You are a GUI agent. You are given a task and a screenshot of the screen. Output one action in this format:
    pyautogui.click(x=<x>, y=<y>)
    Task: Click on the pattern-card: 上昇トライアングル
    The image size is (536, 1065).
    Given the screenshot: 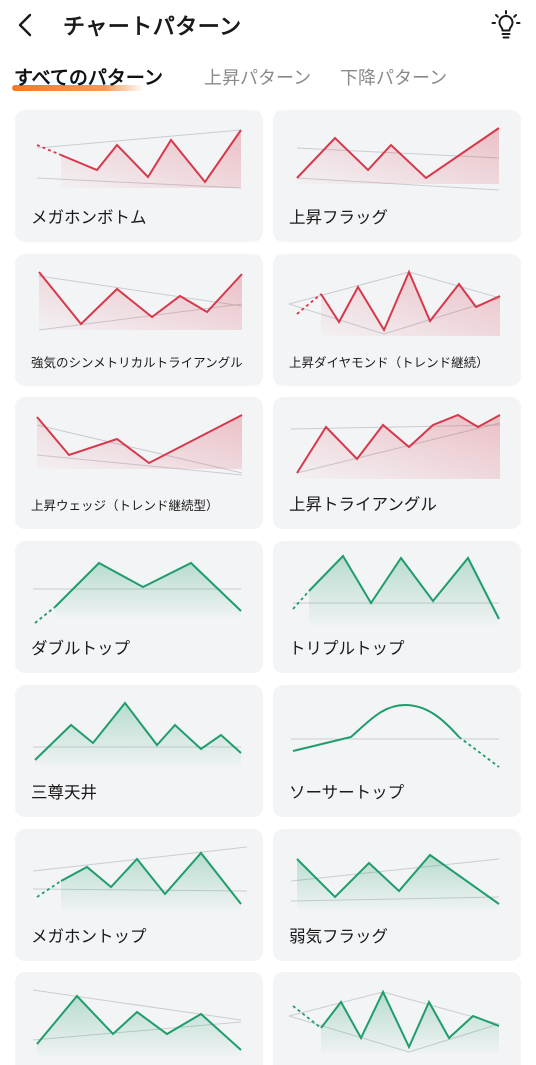 What is the action you would take?
    pyautogui.click(x=397, y=463)
    